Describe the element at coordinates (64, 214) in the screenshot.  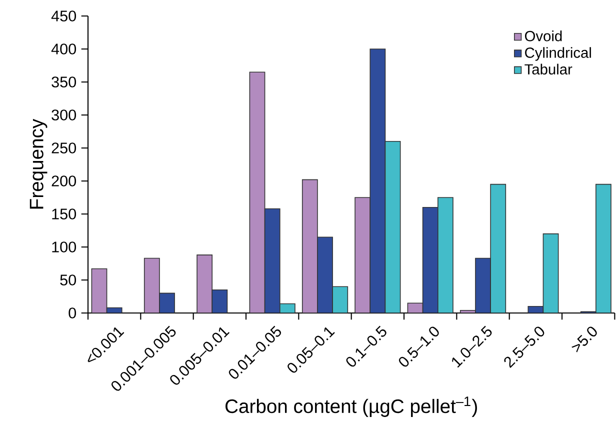
I see `y-tick-label: 150` at that location.